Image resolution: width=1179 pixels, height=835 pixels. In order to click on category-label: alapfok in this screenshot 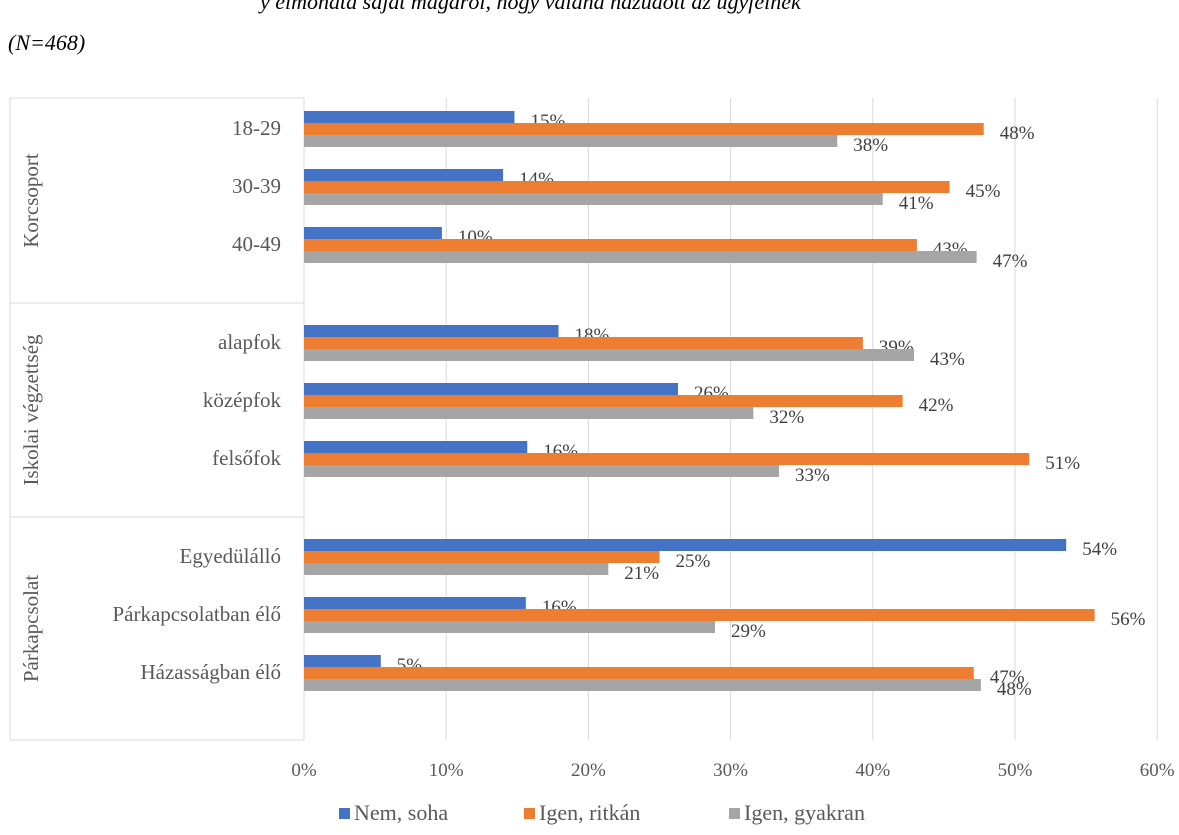, I will do `click(249, 342)`.